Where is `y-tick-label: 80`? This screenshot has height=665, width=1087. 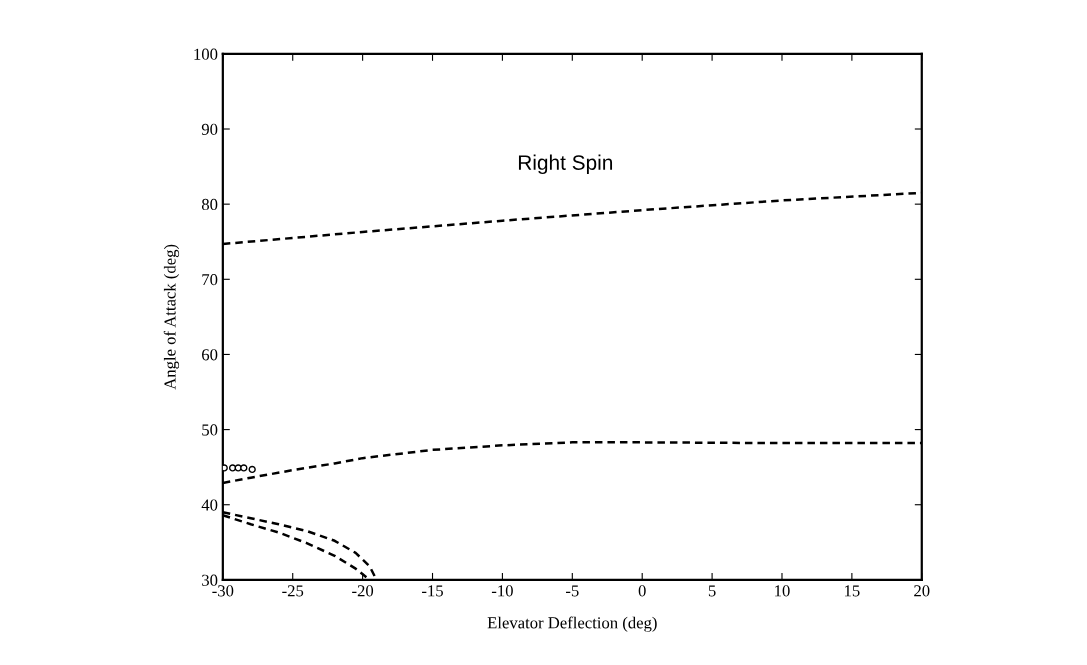 y-tick-label: 80 is located at coordinates (209, 204).